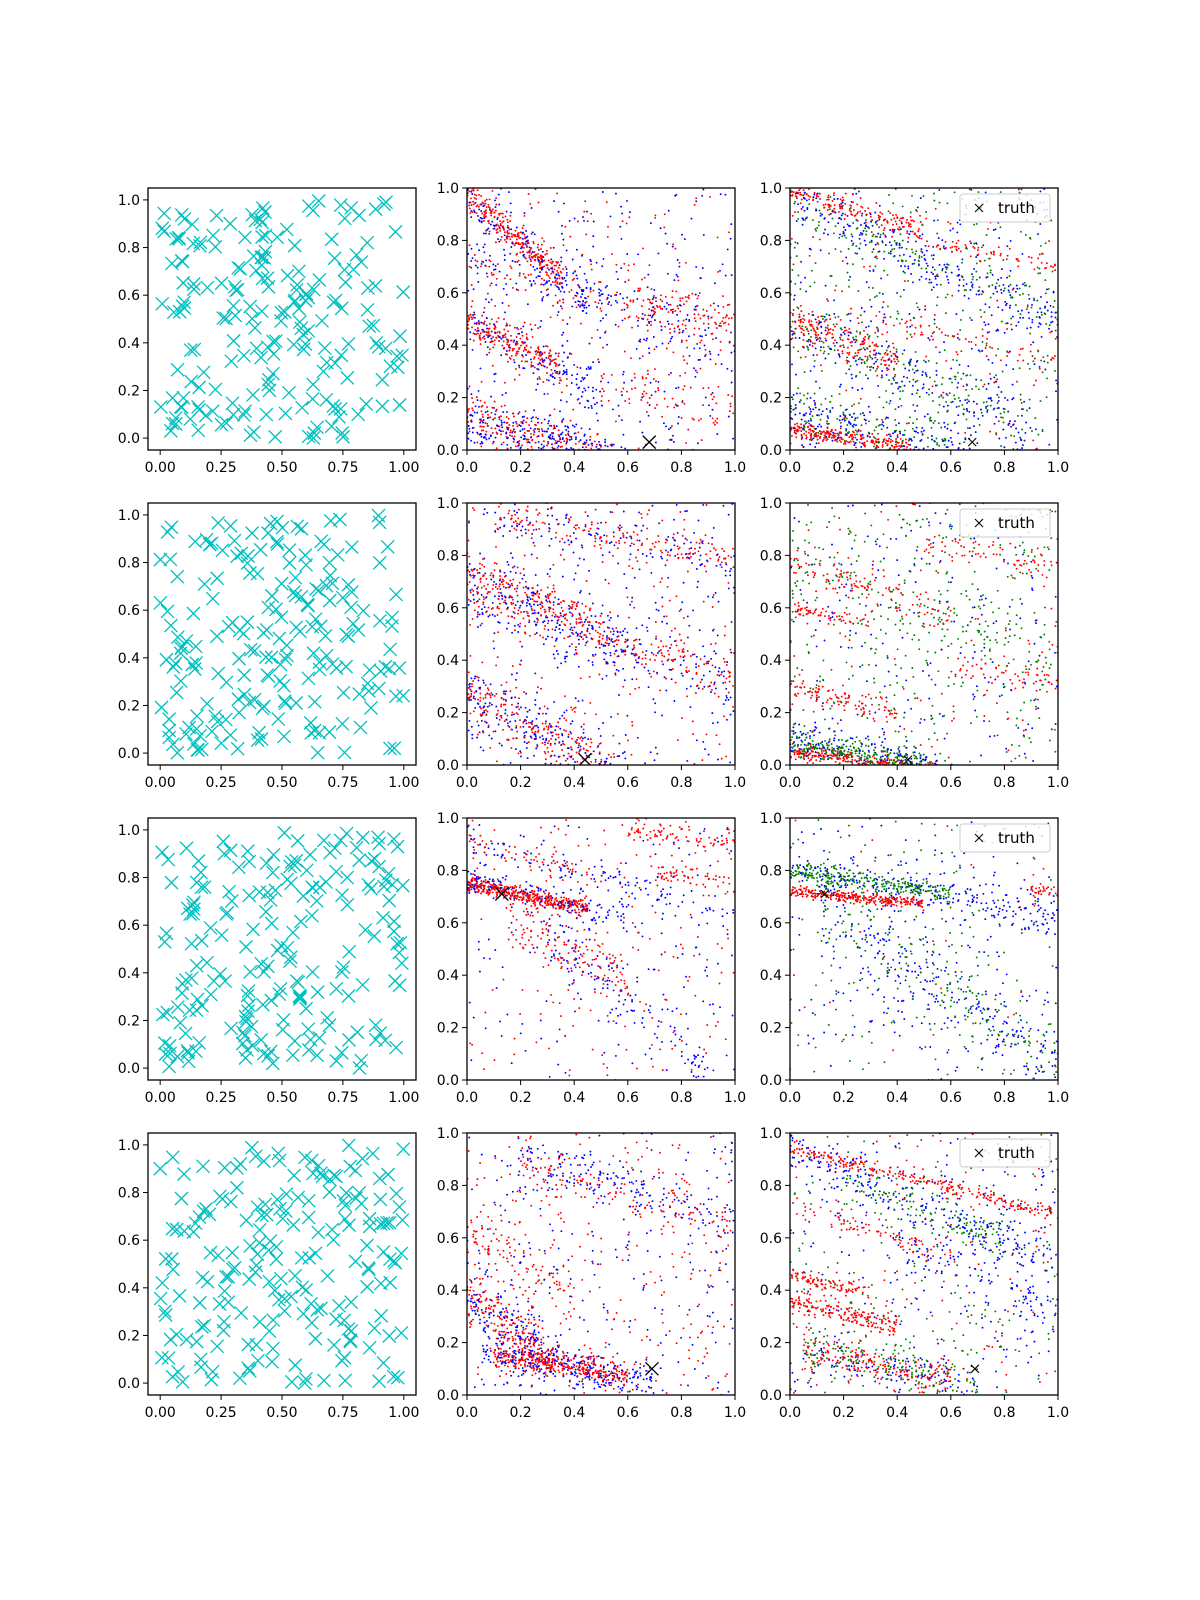 This screenshot has width=1200, height=1600. I want to click on y-tick-label: 0.4, so click(771, 346).